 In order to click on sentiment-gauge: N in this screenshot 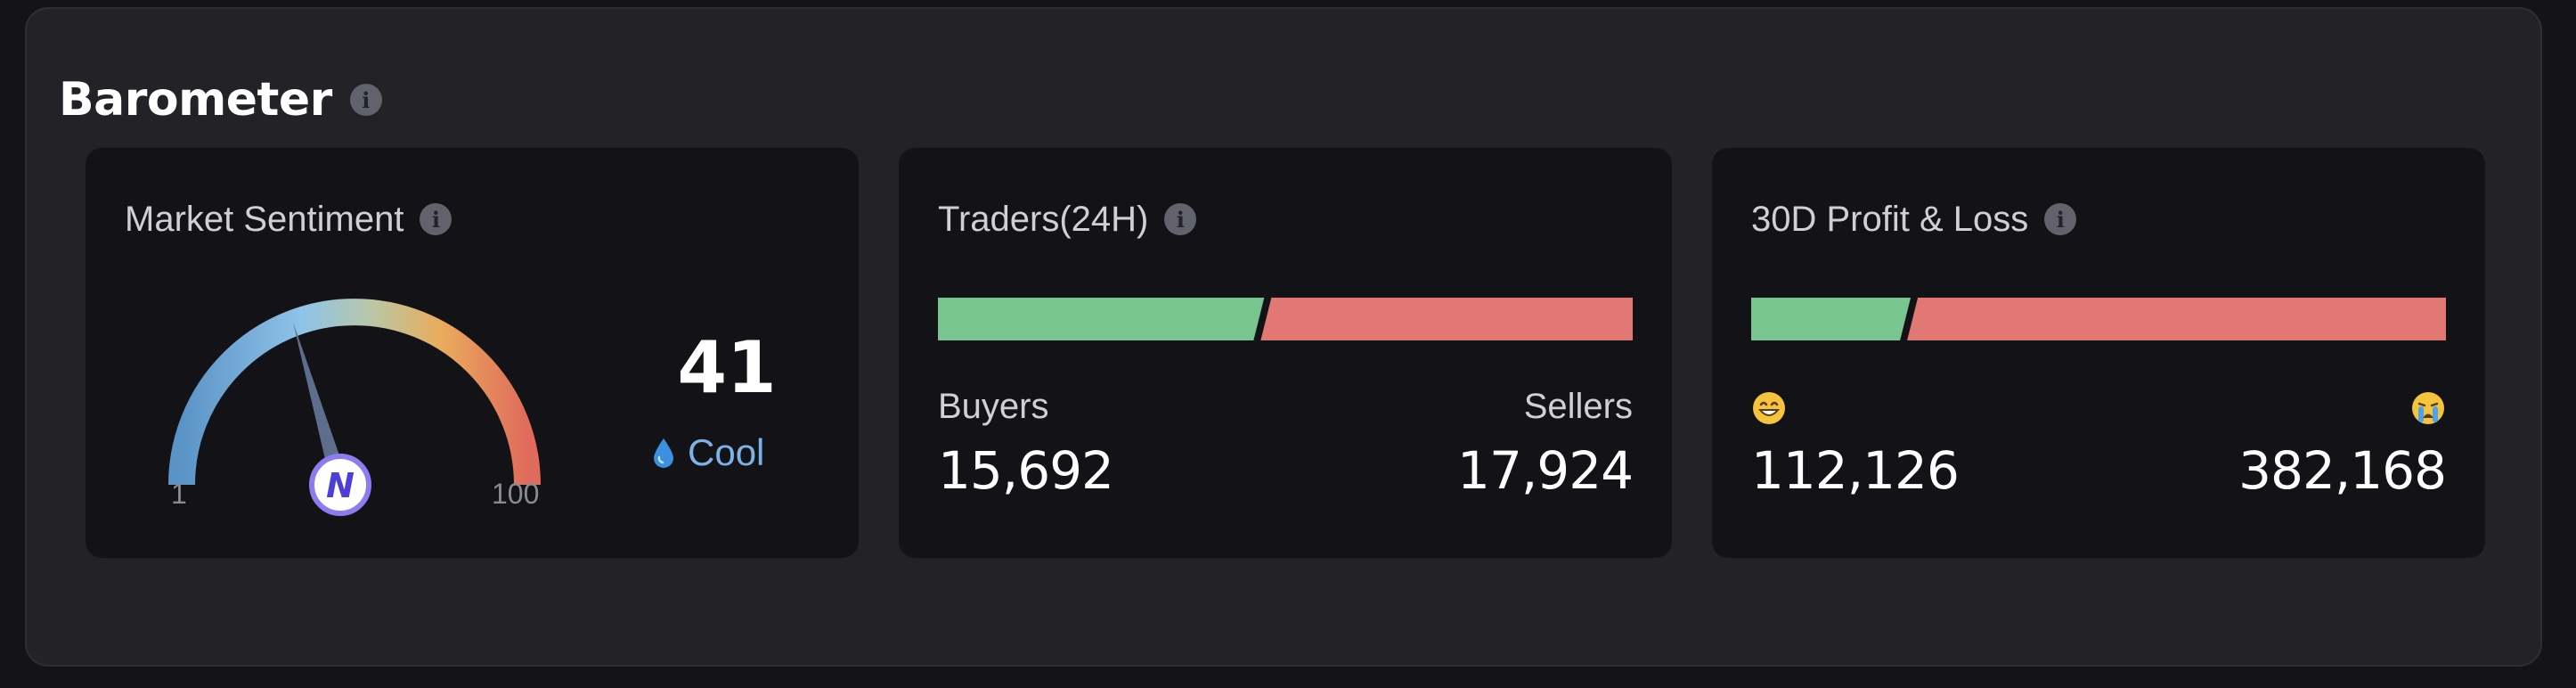, I will do `click(354, 407)`.